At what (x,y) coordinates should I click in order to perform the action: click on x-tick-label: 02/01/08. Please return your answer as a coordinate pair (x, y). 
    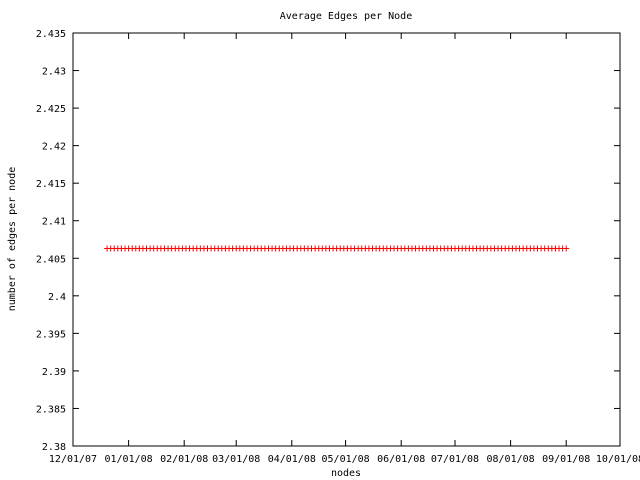
    Looking at the image, I should click on (184, 459).